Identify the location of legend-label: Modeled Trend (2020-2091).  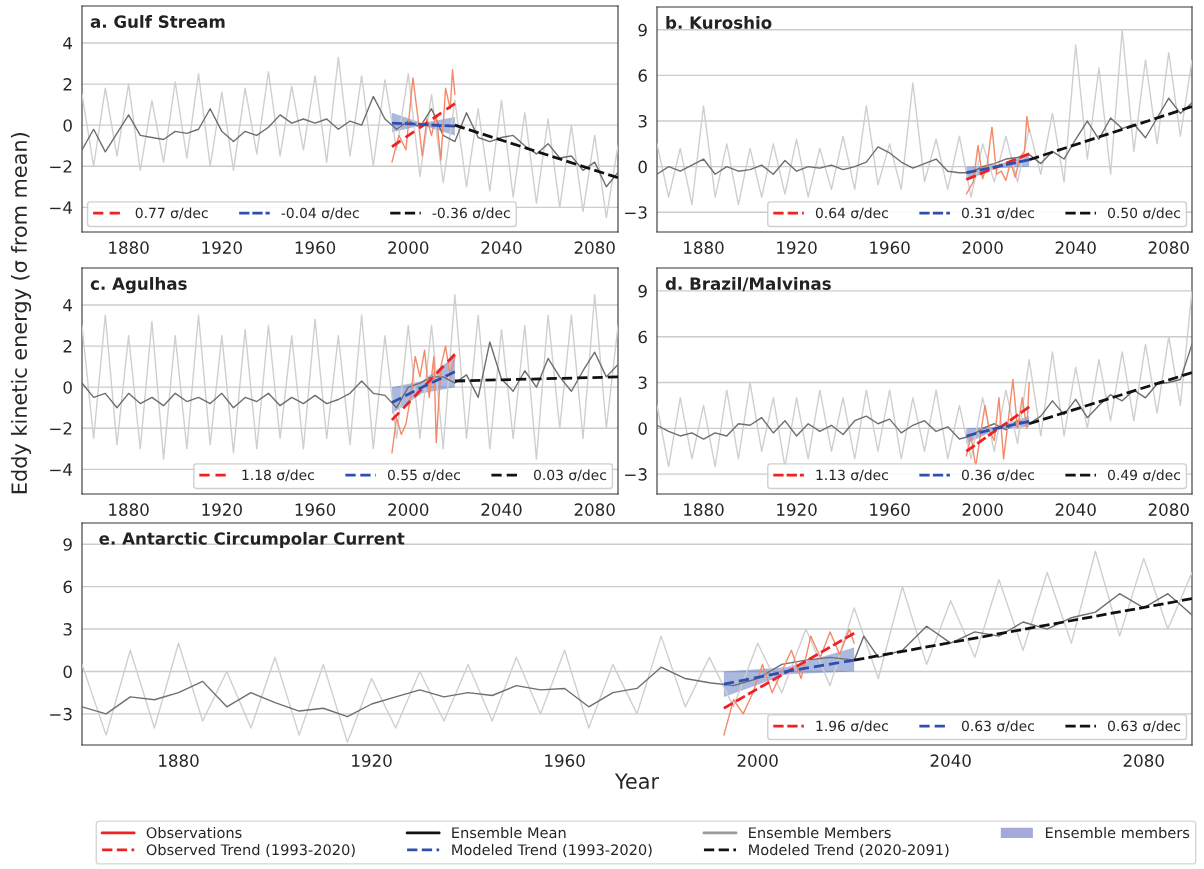
(849, 850).